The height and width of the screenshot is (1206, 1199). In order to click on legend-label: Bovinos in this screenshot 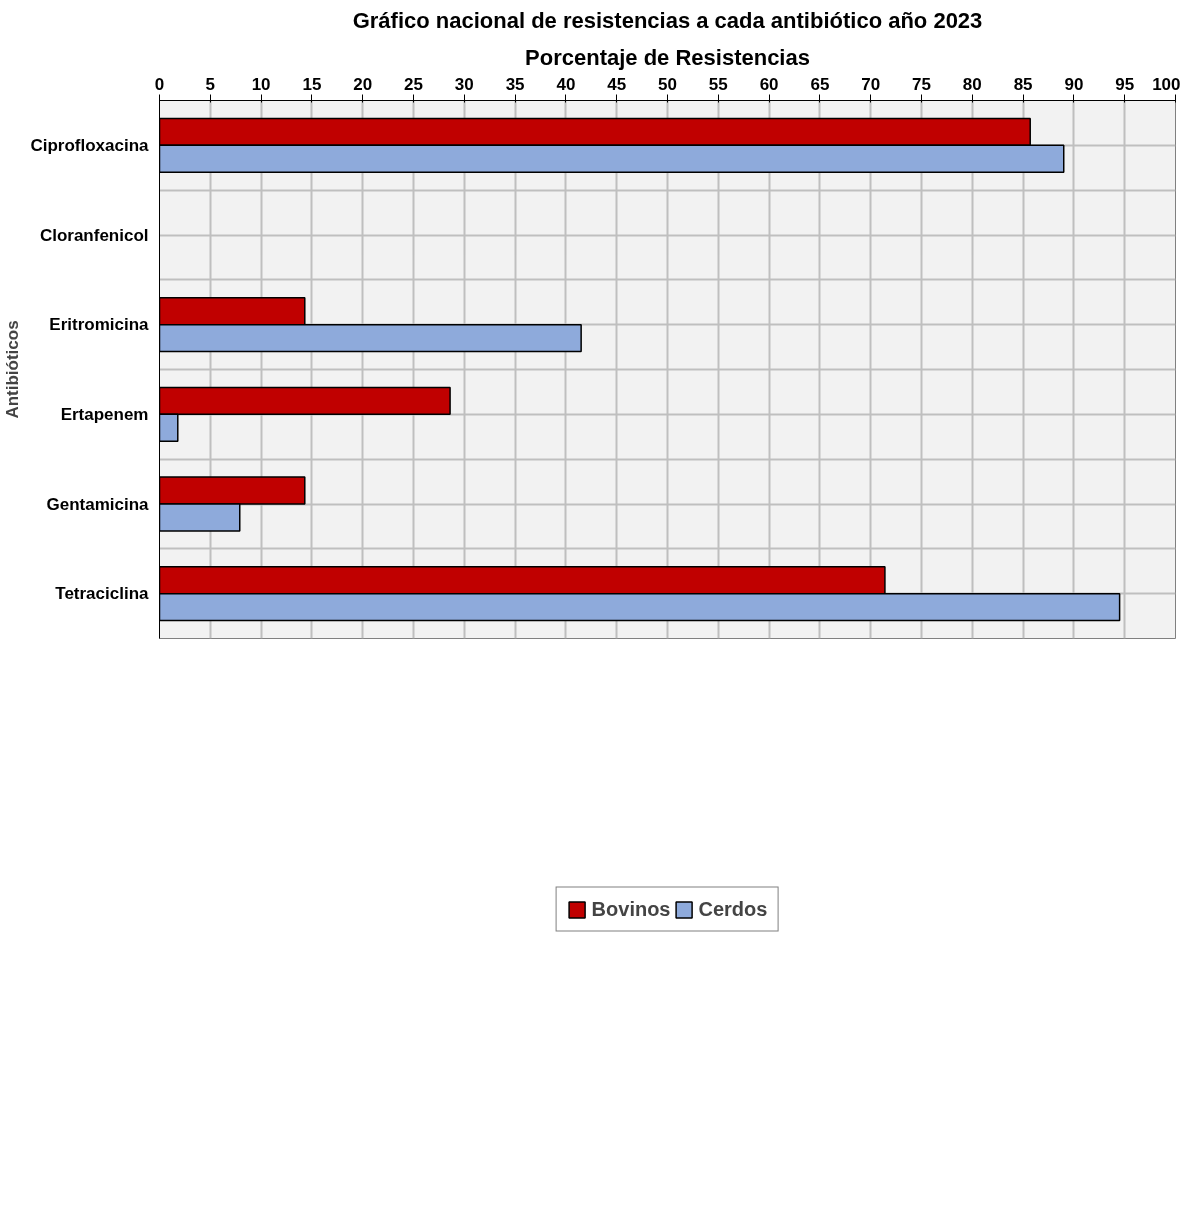, I will do `click(631, 909)`.